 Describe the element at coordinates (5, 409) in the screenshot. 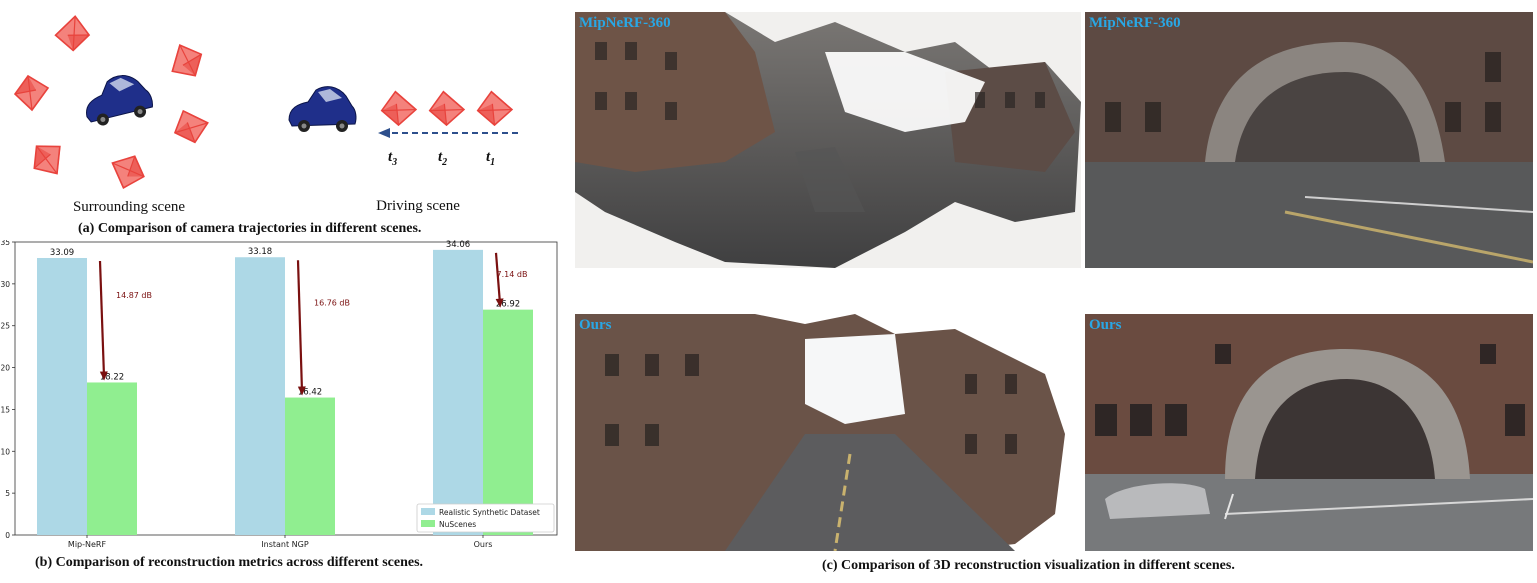

I see `y-tick-label: 15` at that location.